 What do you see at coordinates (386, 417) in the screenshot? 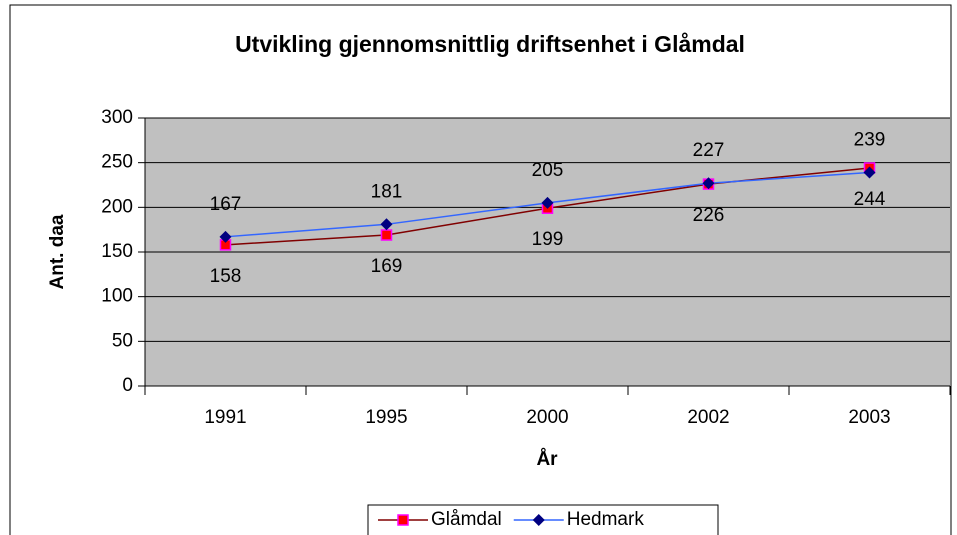
I see `x-tick-label: 1995` at bounding box center [386, 417].